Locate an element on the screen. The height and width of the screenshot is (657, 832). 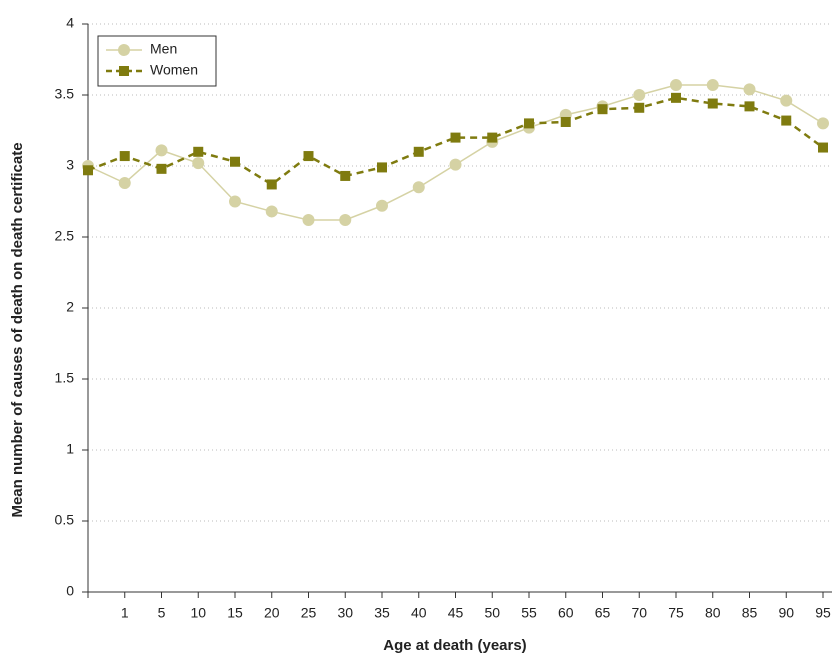
x-tick-label: 50 is located at coordinates (492, 613).